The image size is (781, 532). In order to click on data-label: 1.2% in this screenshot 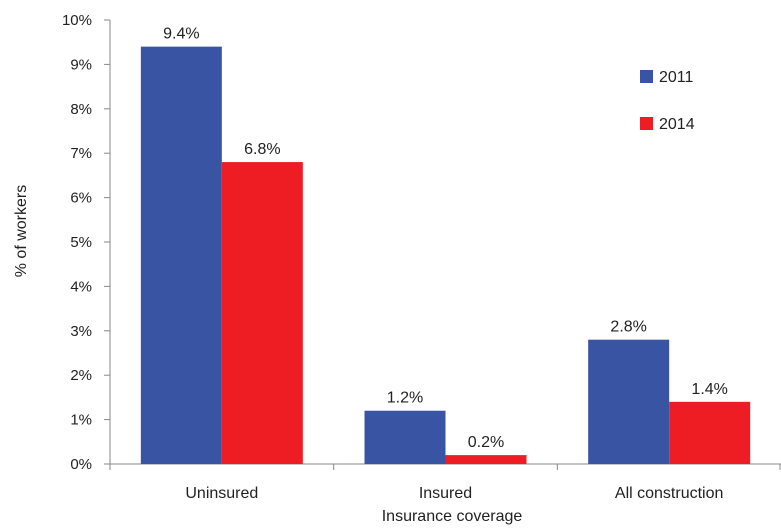, I will do `click(405, 398)`.